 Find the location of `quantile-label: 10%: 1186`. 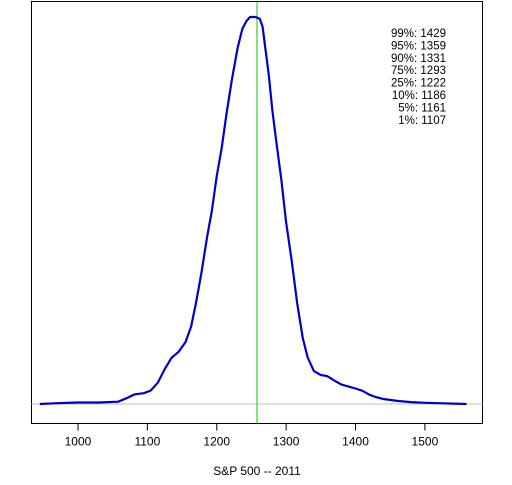

quantile-label: 10%: 1186 is located at coordinates (419, 96).